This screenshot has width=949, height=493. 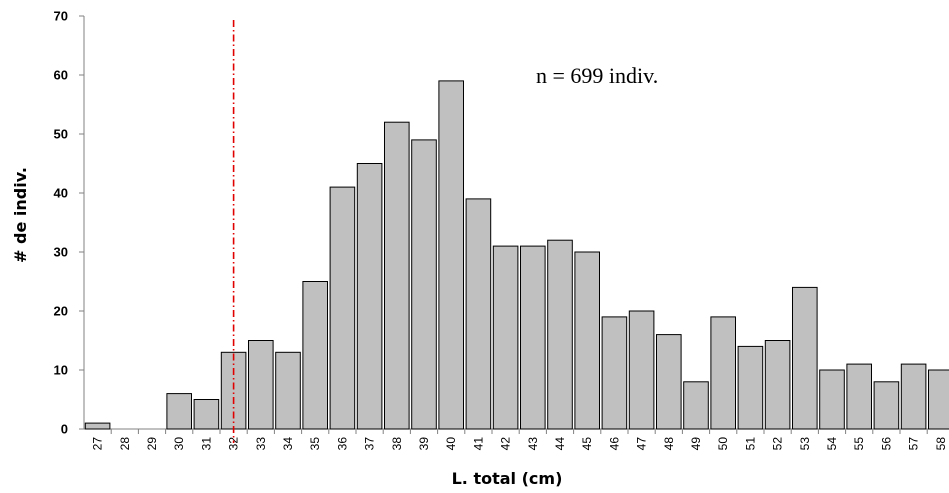 I want to click on x-tick-label: 39, so click(x=424, y=444).